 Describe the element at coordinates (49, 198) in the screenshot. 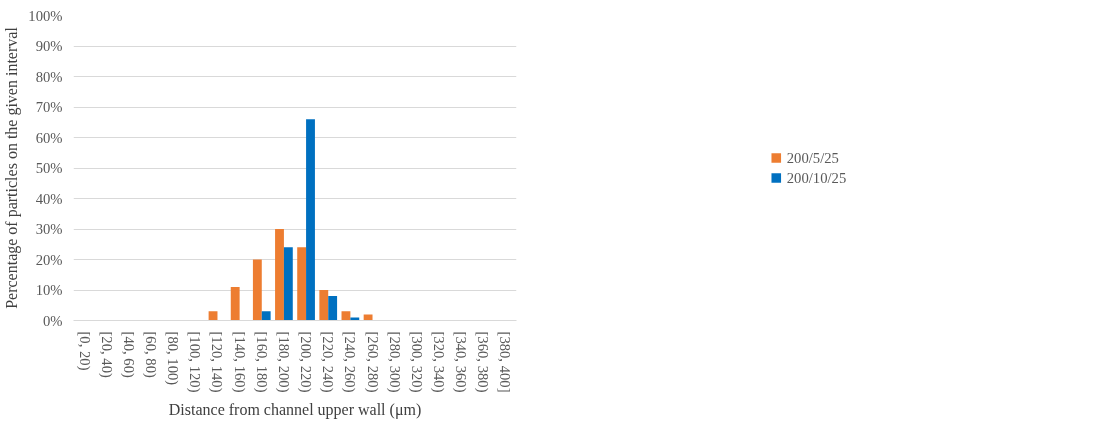

I see `y-tick-label: 40%` at that location.